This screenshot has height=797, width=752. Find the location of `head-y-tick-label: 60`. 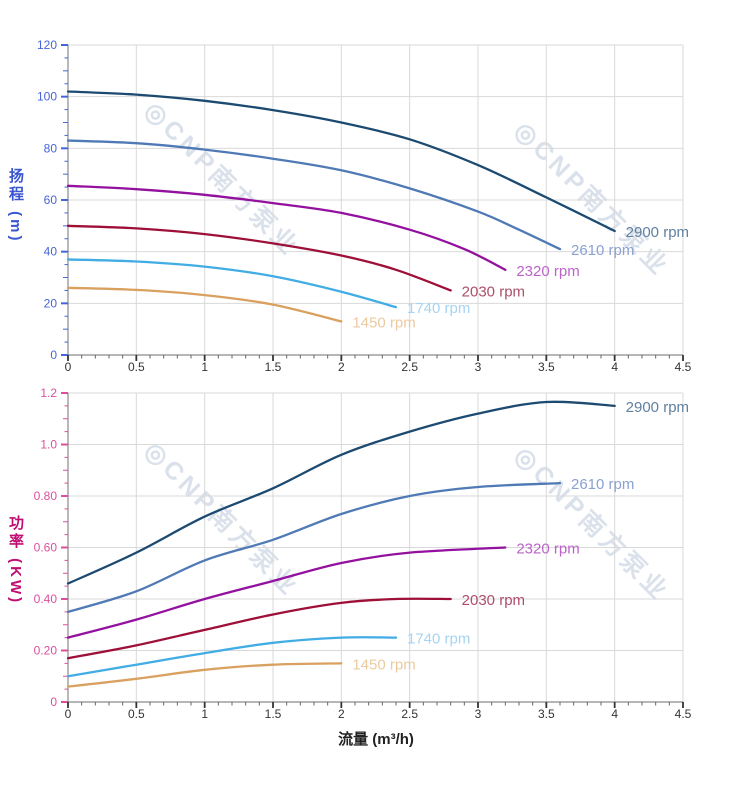

head-y-tick-label: 60 is located at coordinates (51, 200).